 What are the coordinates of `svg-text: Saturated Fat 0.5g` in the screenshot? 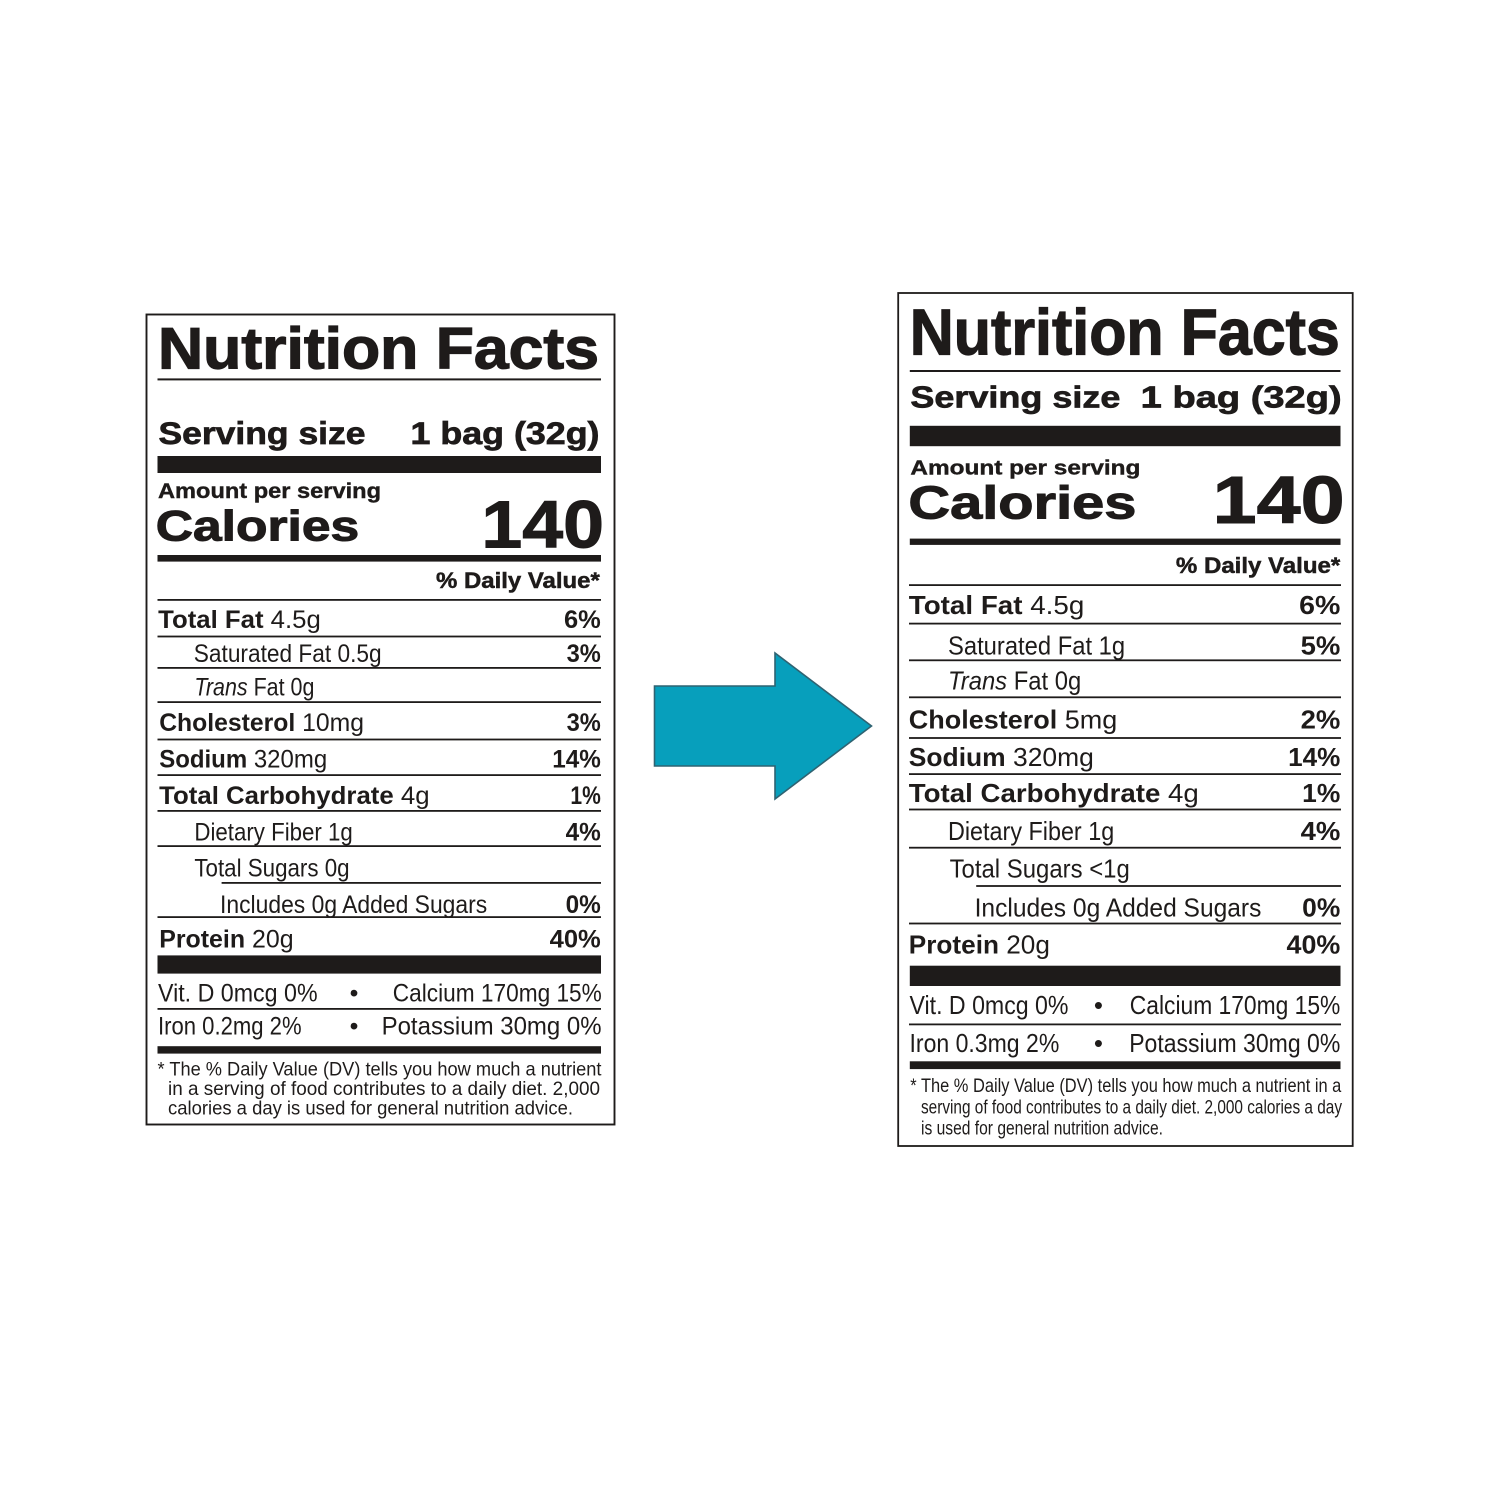 It's located at (288, 654).